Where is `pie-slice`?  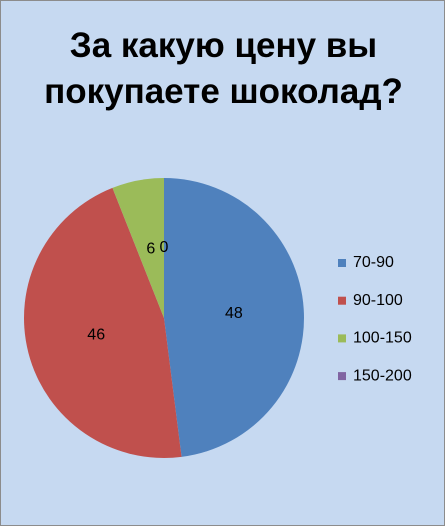 pie-slice is located at coordinates (138, 248).